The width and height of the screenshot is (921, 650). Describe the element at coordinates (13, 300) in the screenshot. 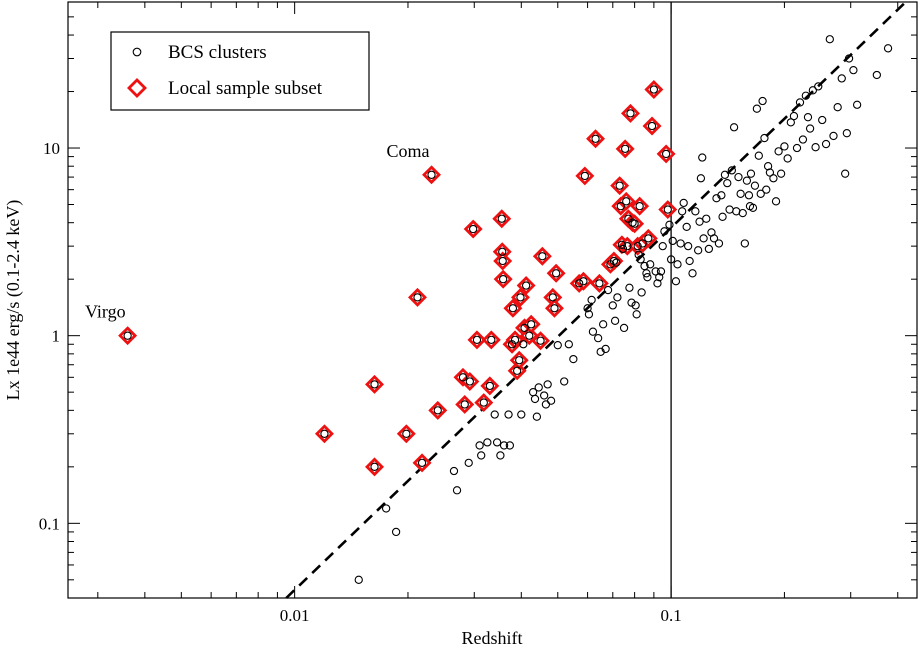

I see `y-axis-title: Lx 1e44 erg/s (0.1-2.4 keV)` at that location.